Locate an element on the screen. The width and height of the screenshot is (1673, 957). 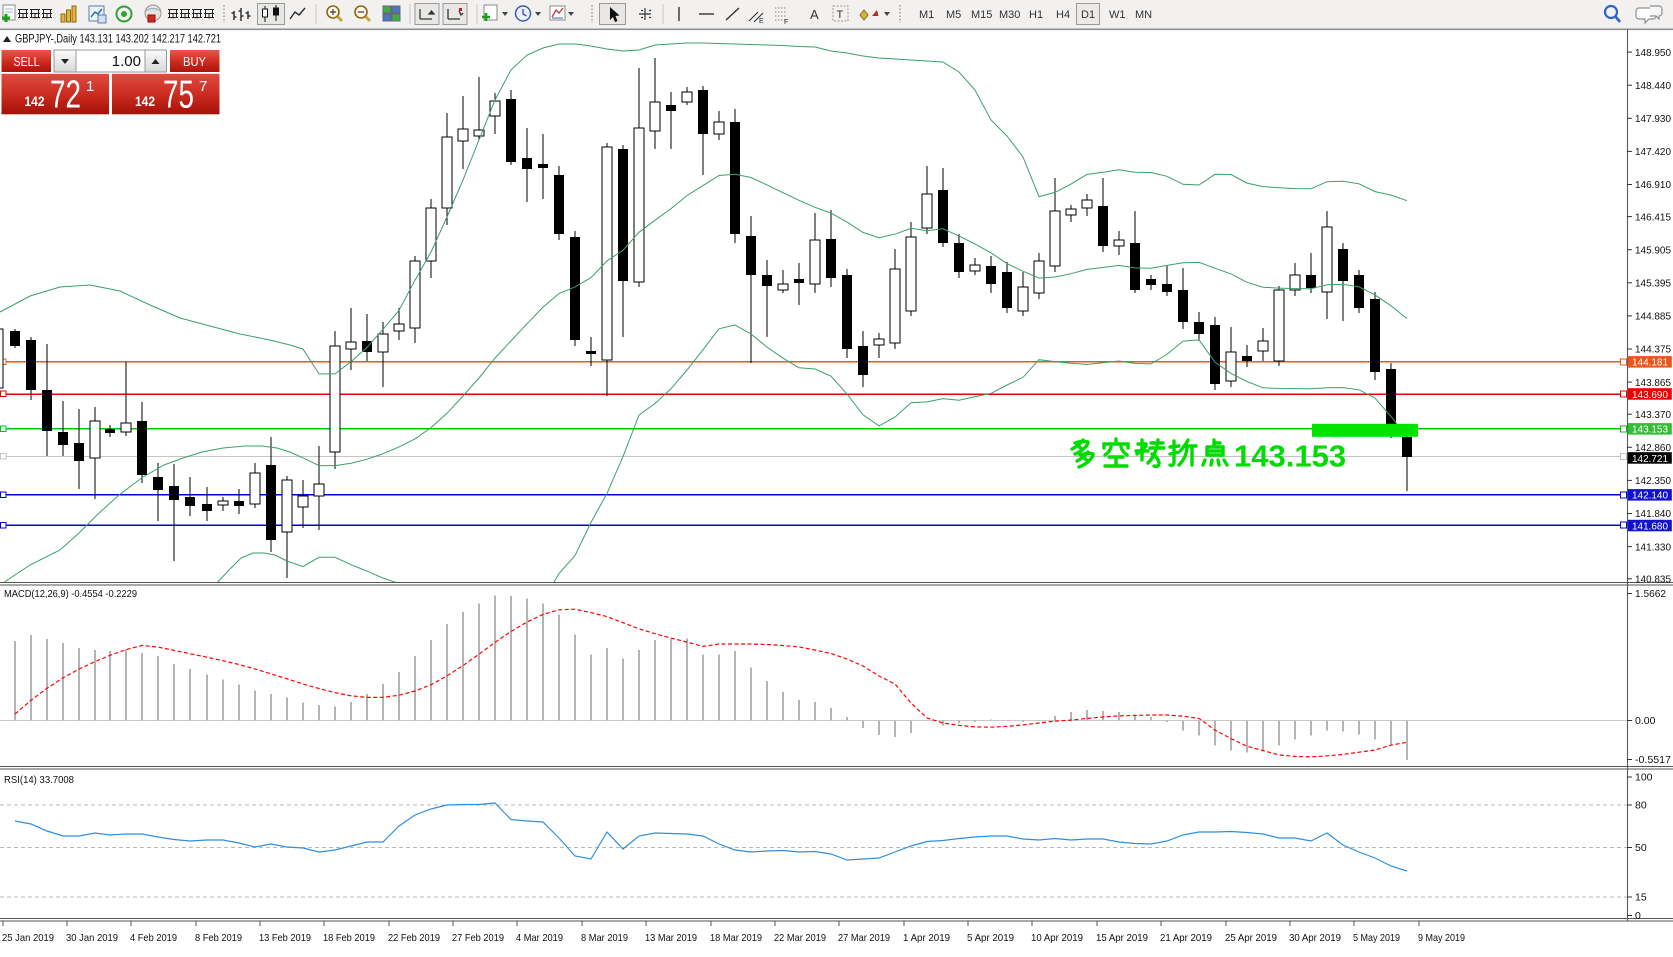
svg-text: T is located at coordinates (840, 15).